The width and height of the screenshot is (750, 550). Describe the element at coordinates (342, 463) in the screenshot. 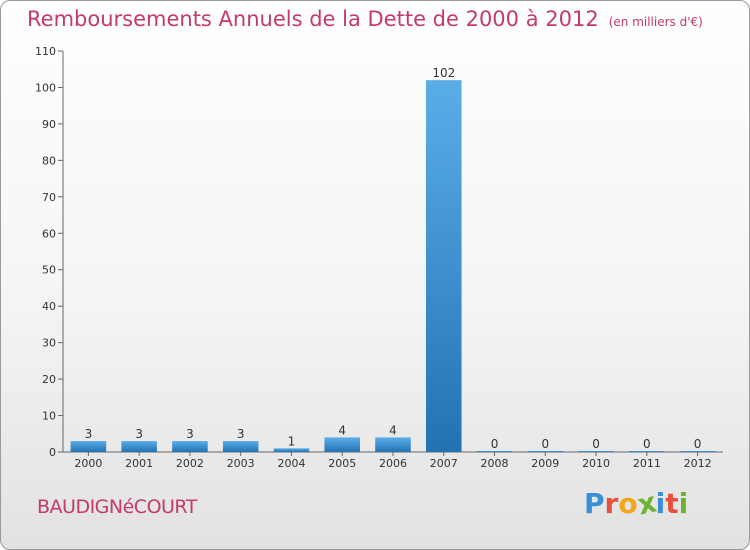

I see `x-tick-label: 2005` at that location.